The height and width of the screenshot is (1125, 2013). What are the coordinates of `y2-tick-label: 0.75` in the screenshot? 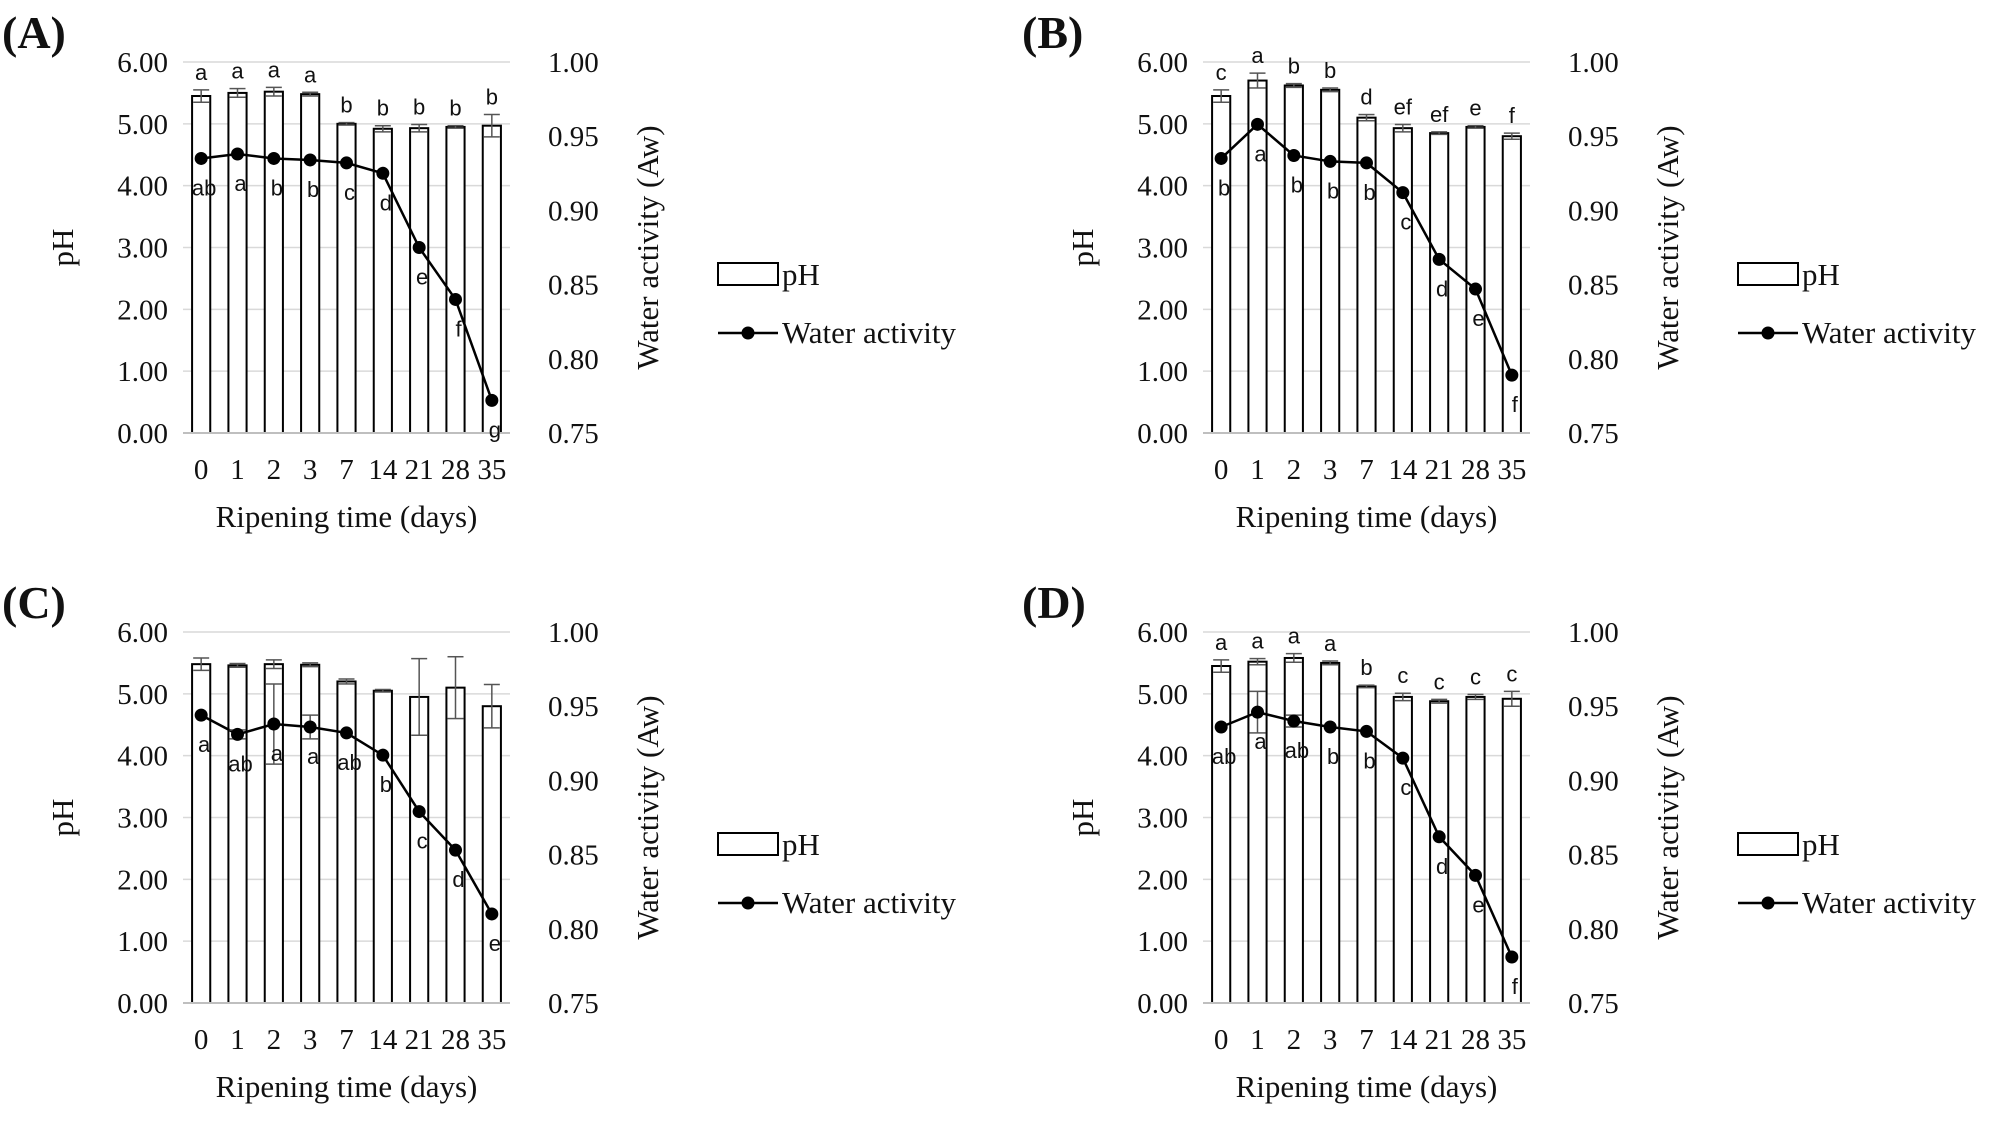 It's located at (1593, 434).